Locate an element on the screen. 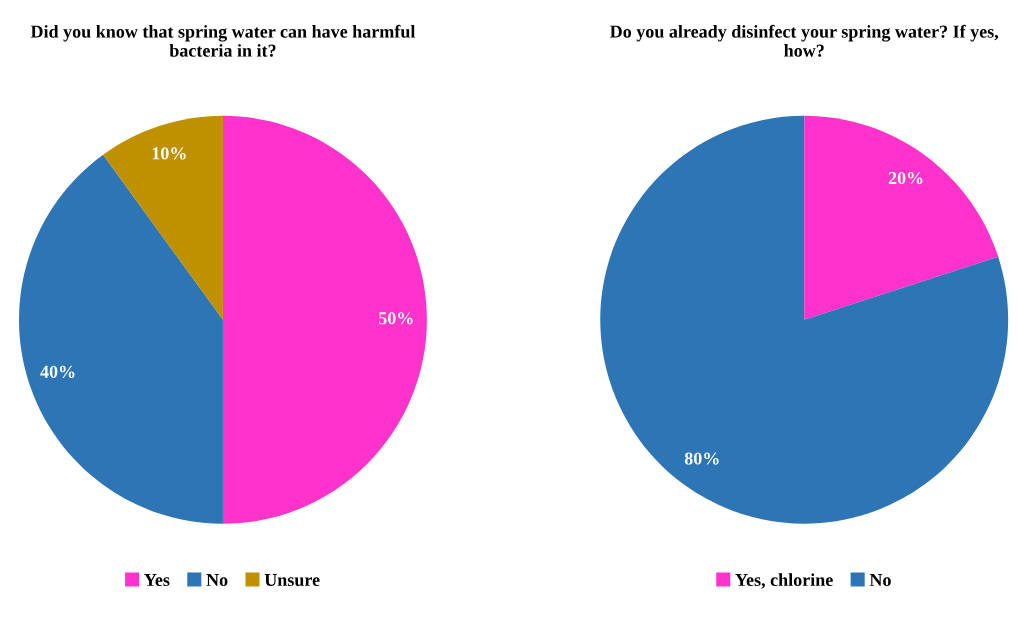 The width and height of the screenshot is (1018, 621). data-label: 80% is located at coordinates (701, 458).